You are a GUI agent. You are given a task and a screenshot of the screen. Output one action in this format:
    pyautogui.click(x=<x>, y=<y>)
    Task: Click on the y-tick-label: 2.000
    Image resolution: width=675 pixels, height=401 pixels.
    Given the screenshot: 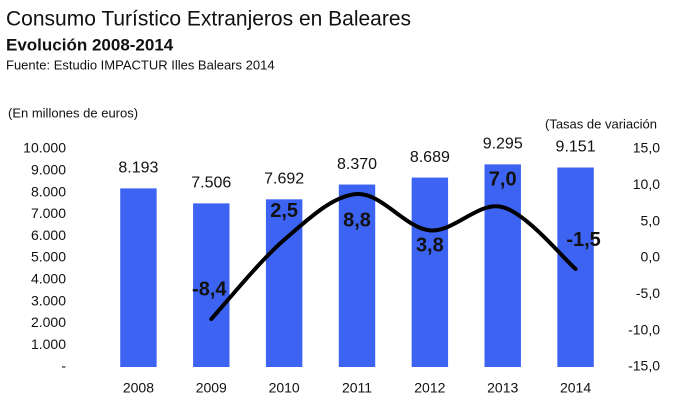 What is the action you would take?
    pyautogui.click(x=48, y=322)
    